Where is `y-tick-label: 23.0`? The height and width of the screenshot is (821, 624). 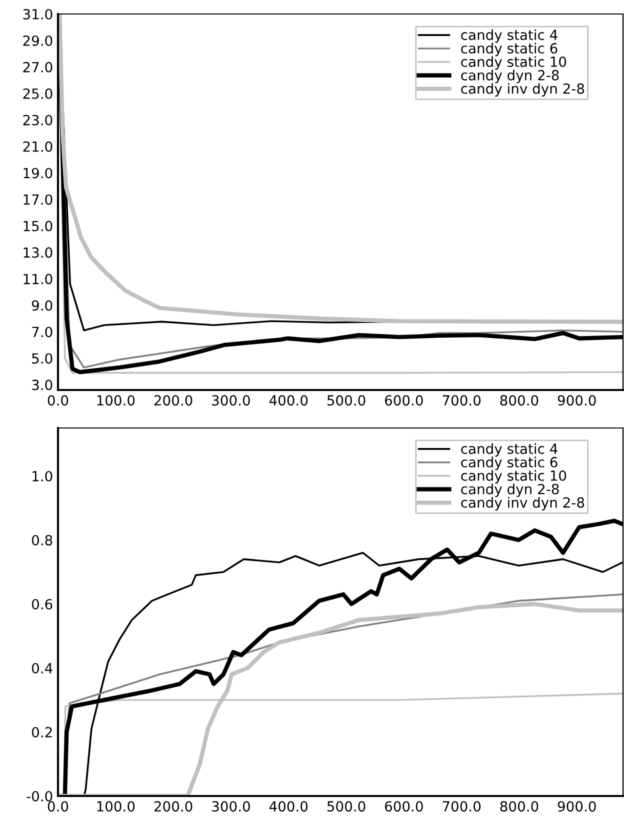 y-tick-label: 23.0 is located at coordinates (37, 120).